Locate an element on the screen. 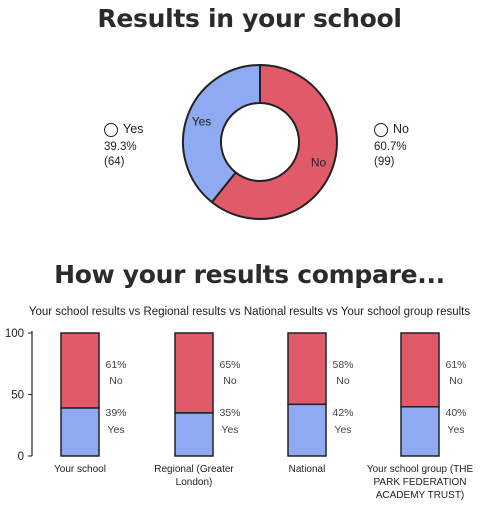  donut-slice-no is located at coordinates (274, 141).